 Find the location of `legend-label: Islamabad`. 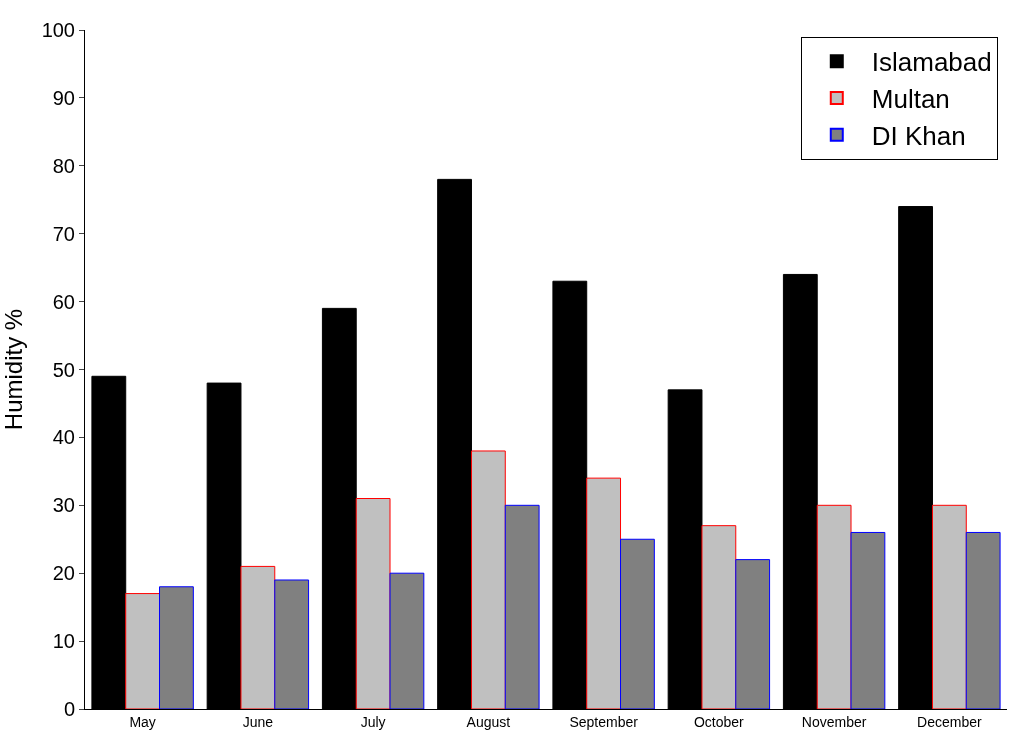

legend-label: Islamabad is located at coordinates (931, 62).